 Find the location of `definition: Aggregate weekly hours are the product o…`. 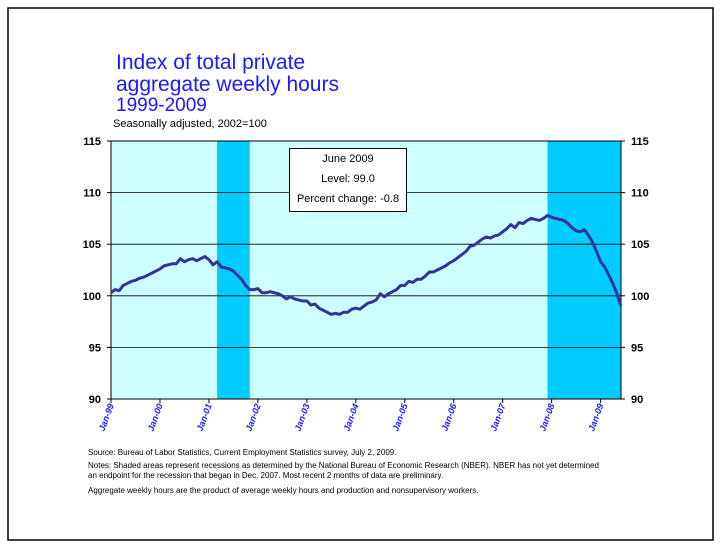

definition: Aggregate weekly hours are the product o… is located at coordinates (283, 490).